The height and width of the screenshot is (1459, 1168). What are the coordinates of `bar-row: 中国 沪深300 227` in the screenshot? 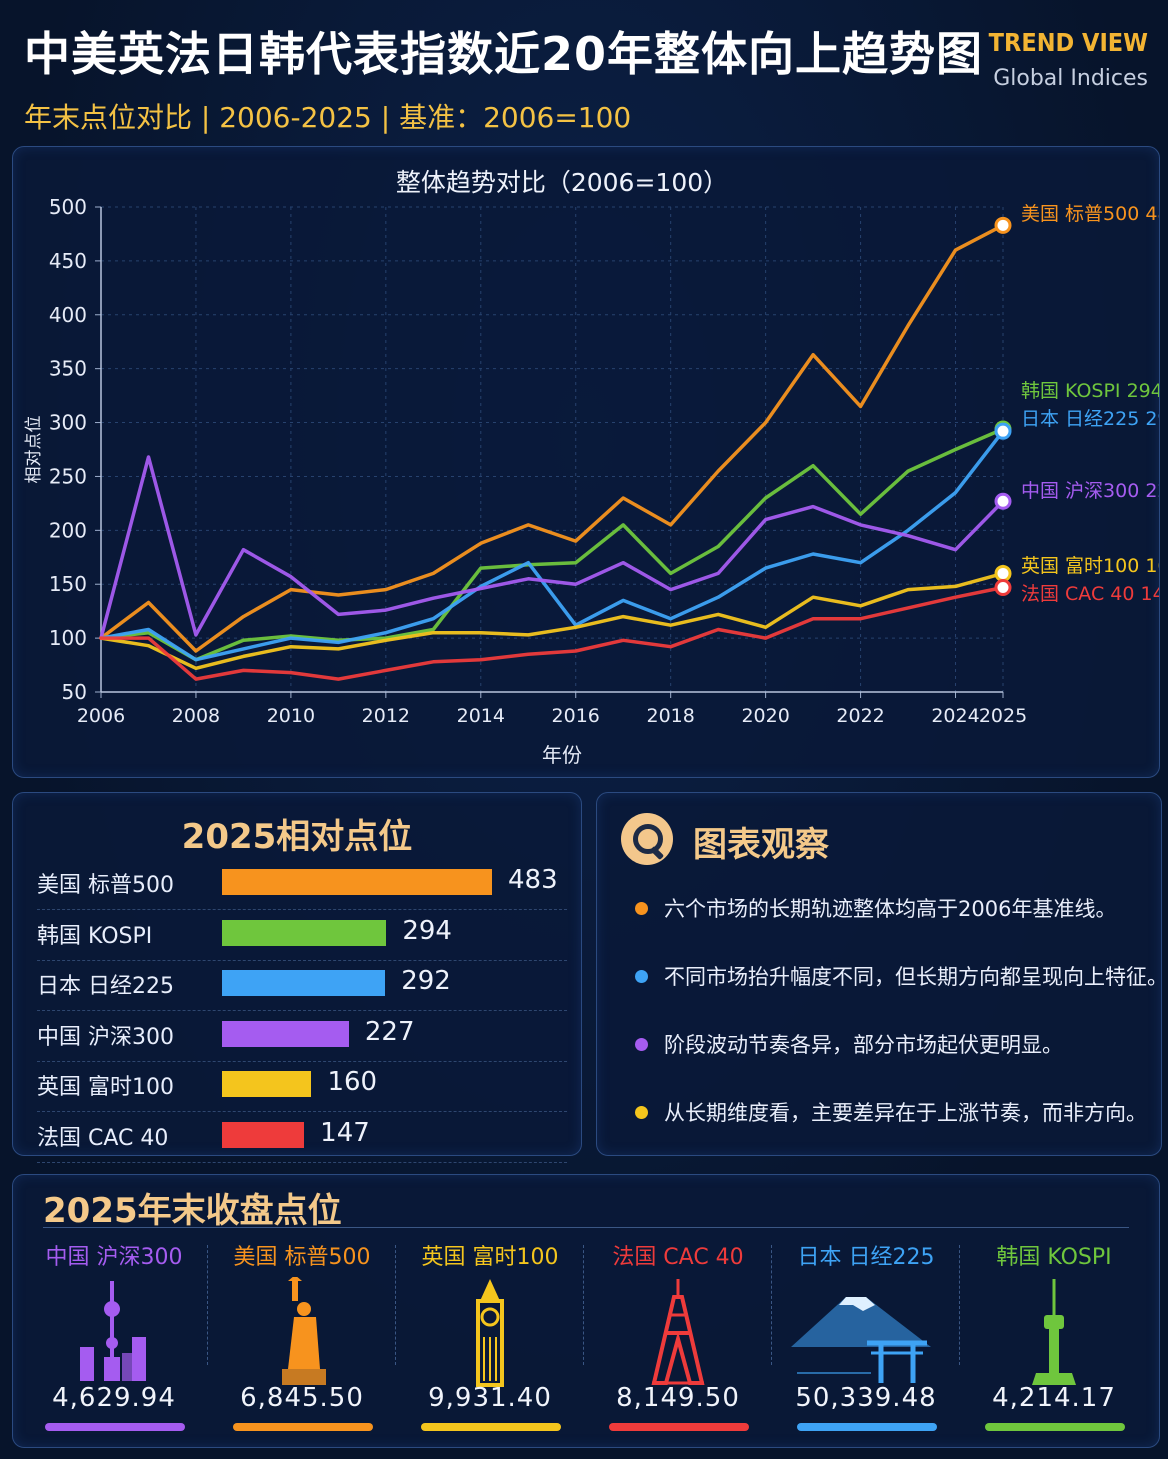 It's located at (302, 1036).